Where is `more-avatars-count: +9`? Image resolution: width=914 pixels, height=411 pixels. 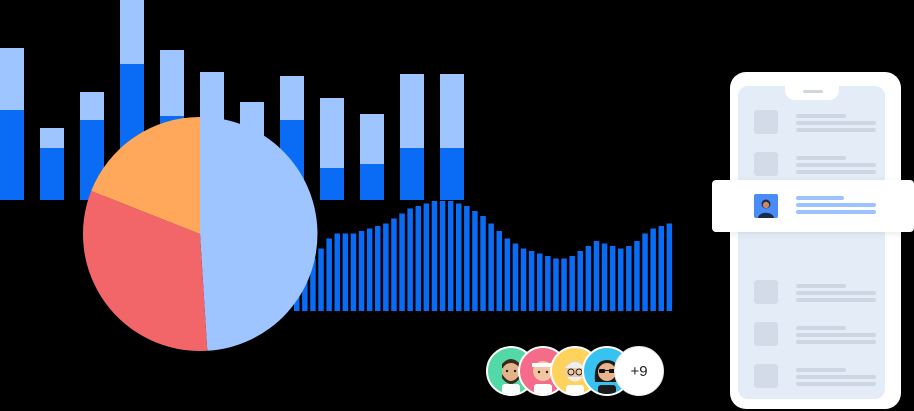 more-avatars-count: +9 is located at coordinates (639, 371).